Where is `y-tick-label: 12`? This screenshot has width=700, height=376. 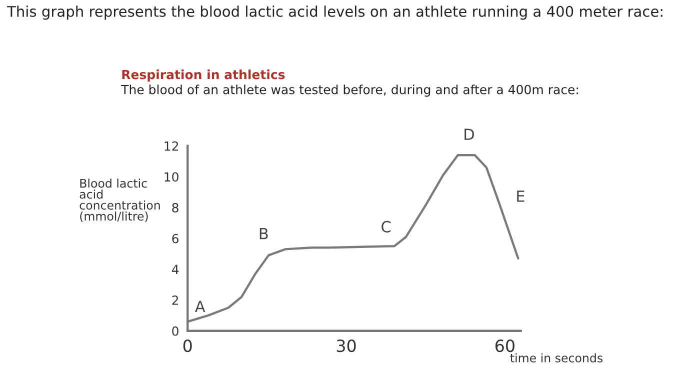 y-tick-label: 12 is located at coordinates (171, 146).